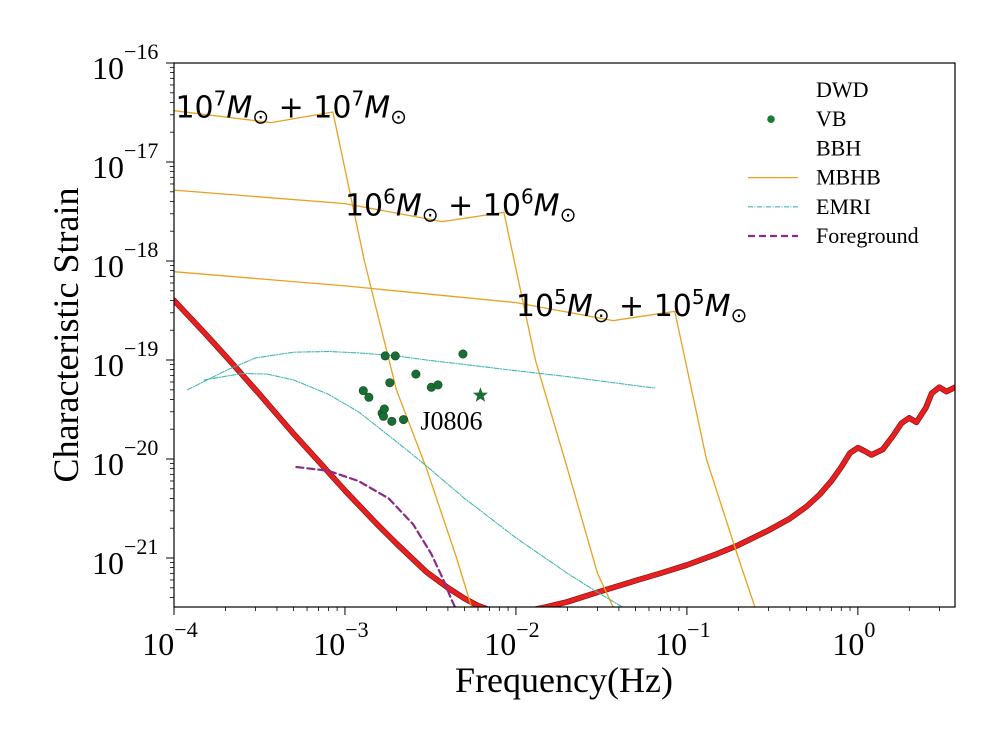 The width and height of the screenshot is (1000, 750). Describe the element at coordinates (807, 118) in the screenshot. I see `legend-item-vb: VB` at that location.